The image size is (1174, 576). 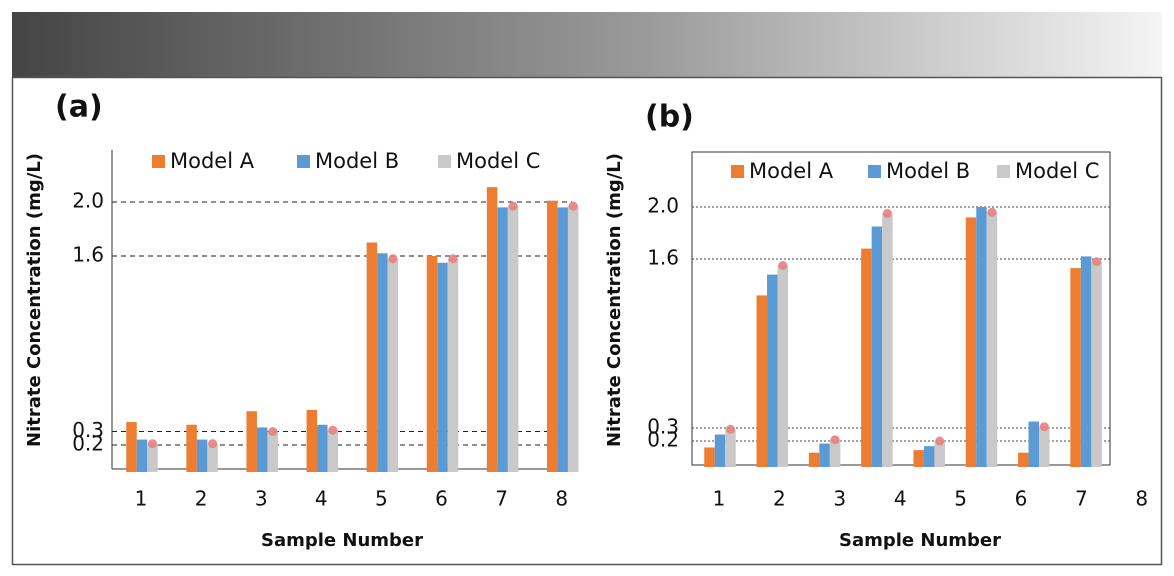 What do you see at coordinates (79, 107) in the screenshot?
I see `panel-label: (a)` at bounding box center [79, 107].